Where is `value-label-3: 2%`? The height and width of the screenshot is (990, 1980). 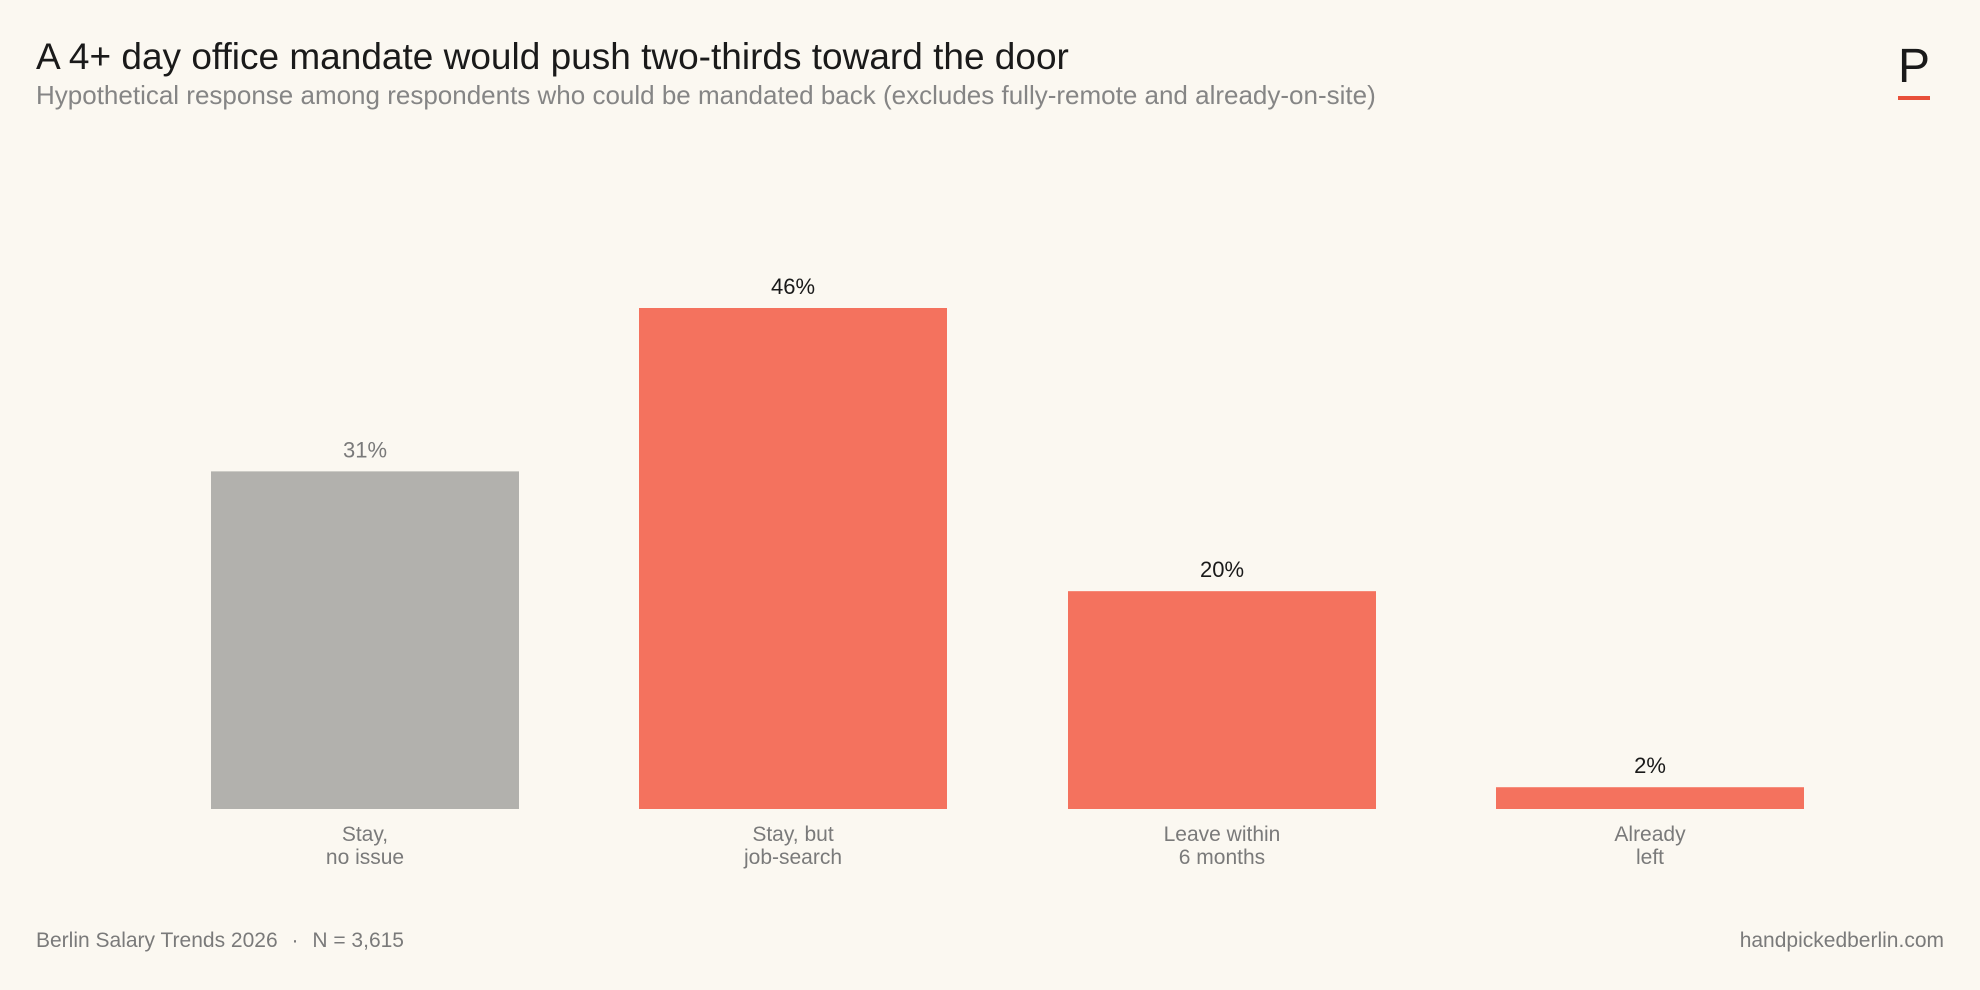 value-label-3: 2% is located at coordinates (1650, 765).